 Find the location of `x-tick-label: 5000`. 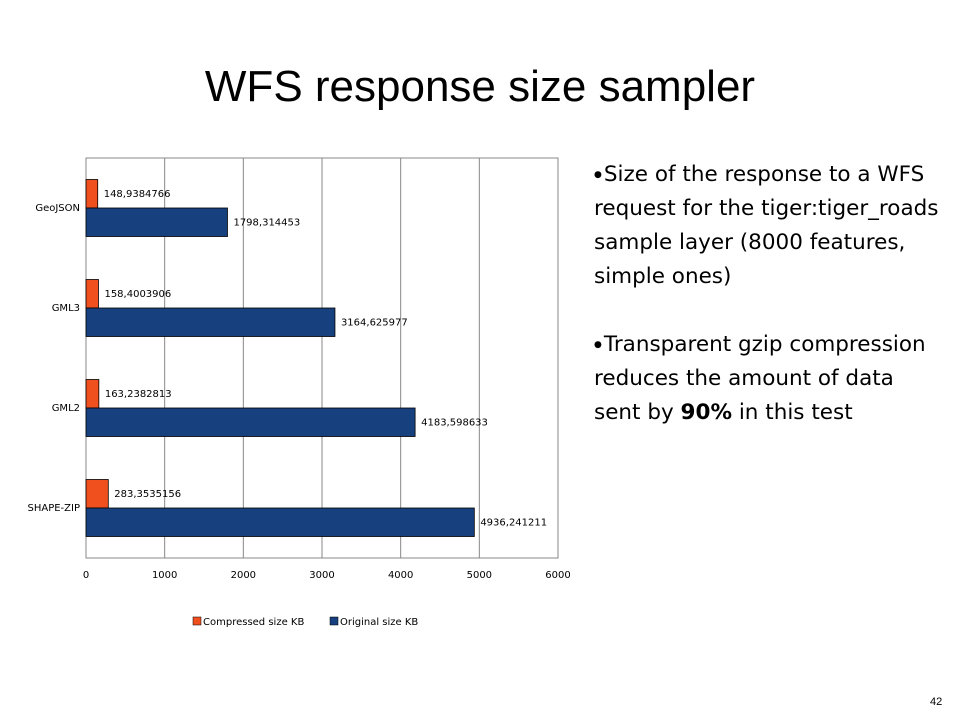

x-tick-label: 5000 is located at coordinates (479, 575).